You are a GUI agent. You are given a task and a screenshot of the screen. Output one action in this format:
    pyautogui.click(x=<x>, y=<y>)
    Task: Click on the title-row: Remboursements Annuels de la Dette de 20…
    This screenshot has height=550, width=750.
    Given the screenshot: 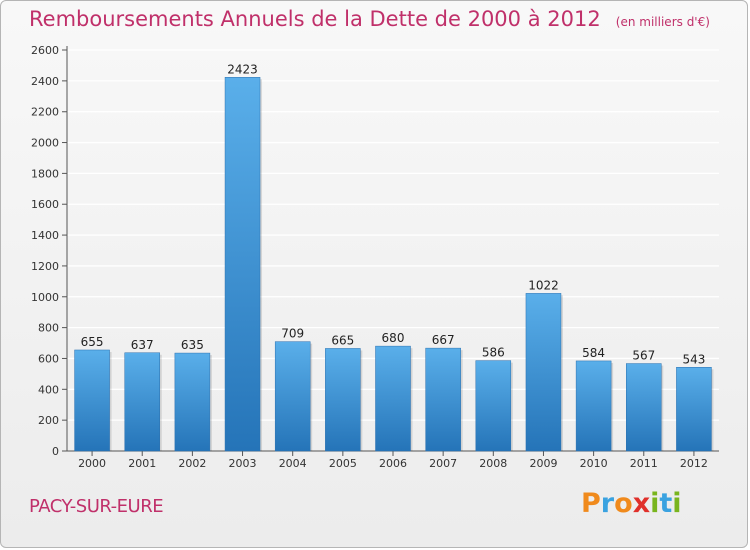 What is the action you would take?
    pyautogui.click(x=369, y=19)
    